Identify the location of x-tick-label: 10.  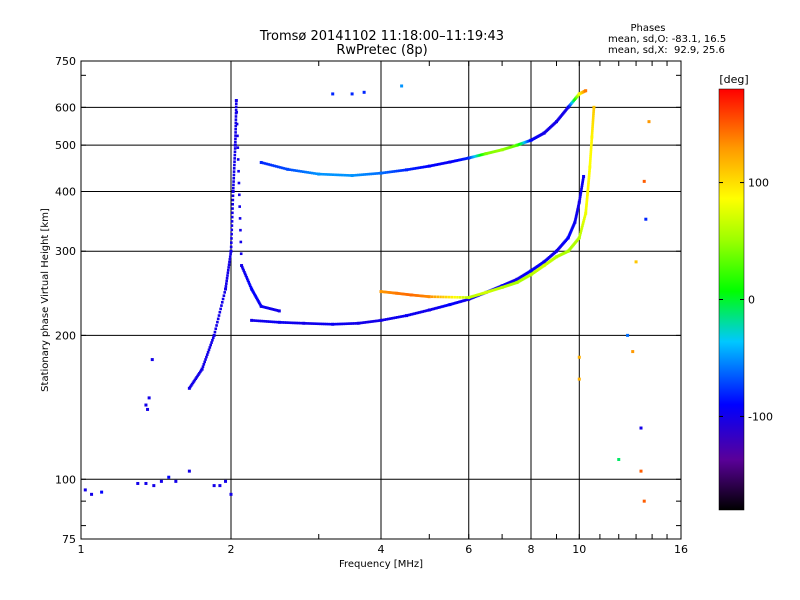
(579, 549).